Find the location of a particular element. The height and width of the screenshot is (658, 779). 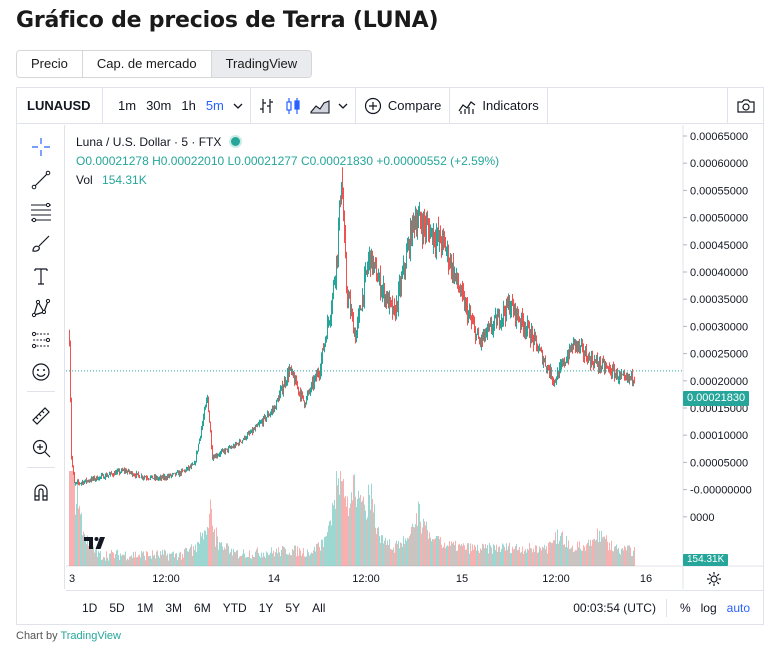

interval-dropdown-chevron-down-icon is located at coordinates (238, 106).